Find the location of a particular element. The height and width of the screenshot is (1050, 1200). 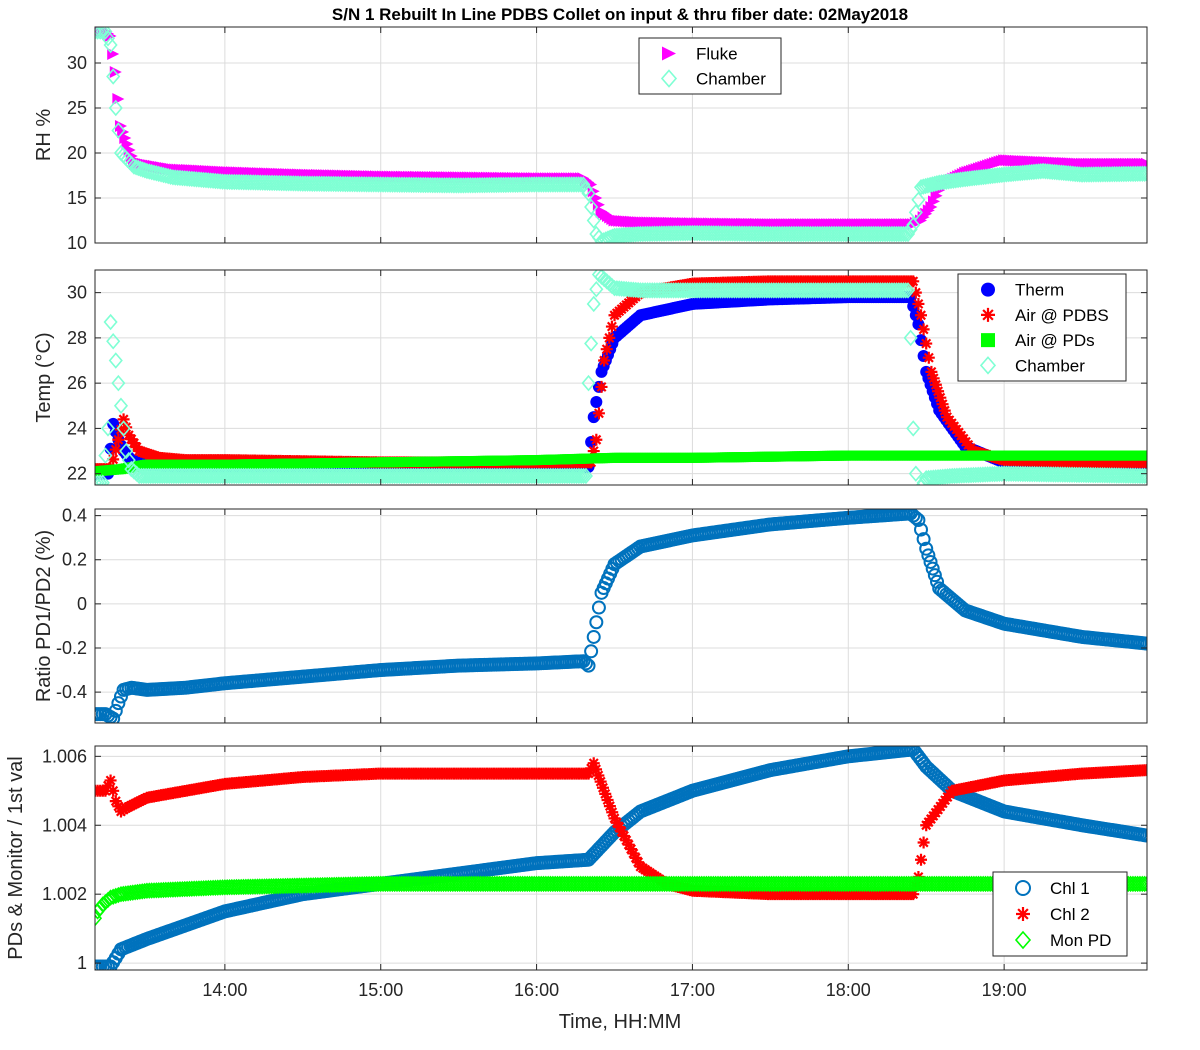

y-tick-label: -0.2 is located at coordinates (71, 648).